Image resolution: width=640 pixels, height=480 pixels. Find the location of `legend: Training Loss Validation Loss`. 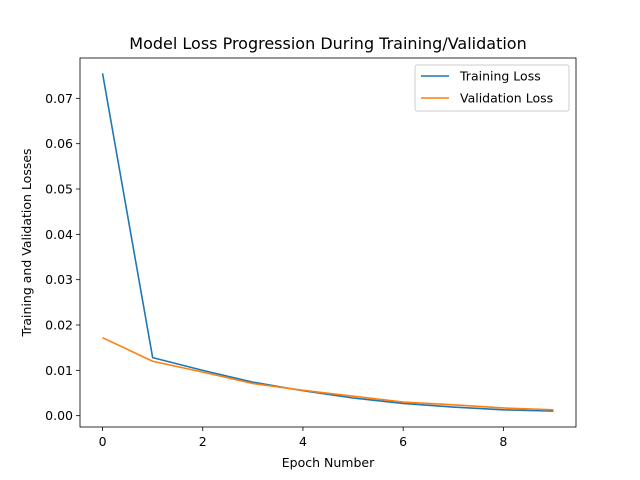

legend: Training Loss Validation Loss is located at coordinates (492, 88).